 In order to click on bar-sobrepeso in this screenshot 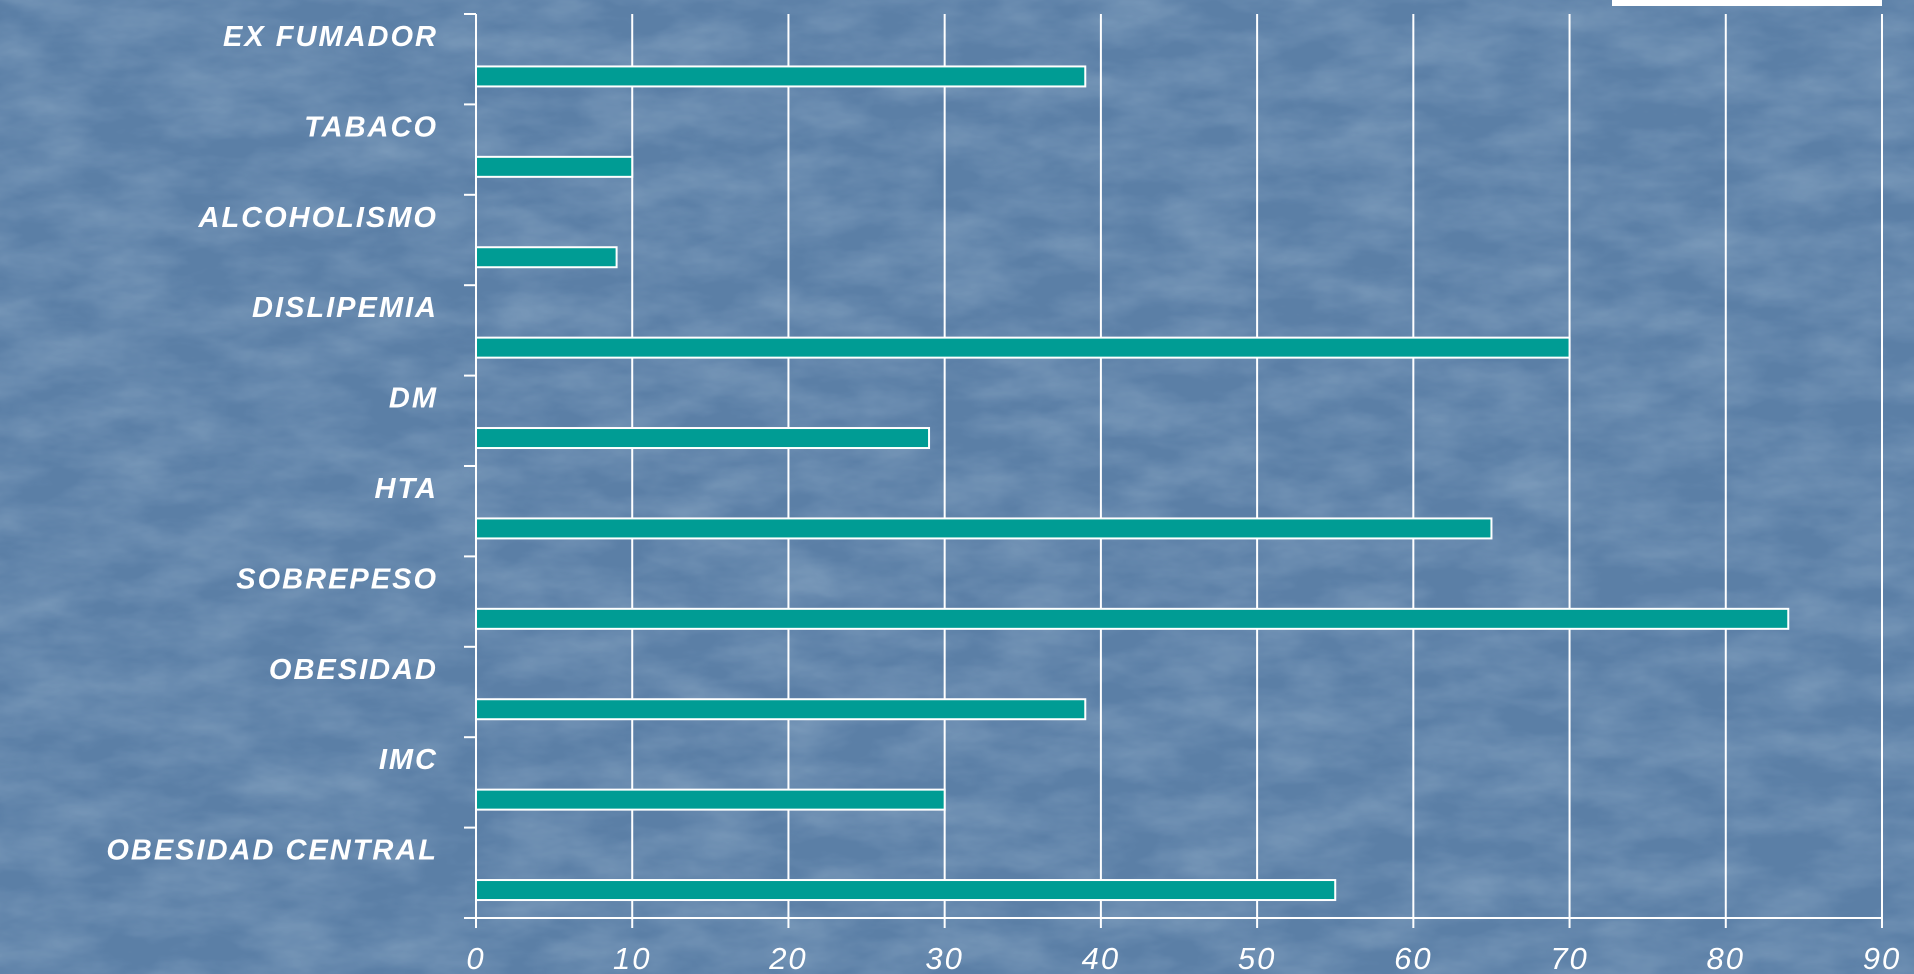, I will do `click(1132, 618)`.